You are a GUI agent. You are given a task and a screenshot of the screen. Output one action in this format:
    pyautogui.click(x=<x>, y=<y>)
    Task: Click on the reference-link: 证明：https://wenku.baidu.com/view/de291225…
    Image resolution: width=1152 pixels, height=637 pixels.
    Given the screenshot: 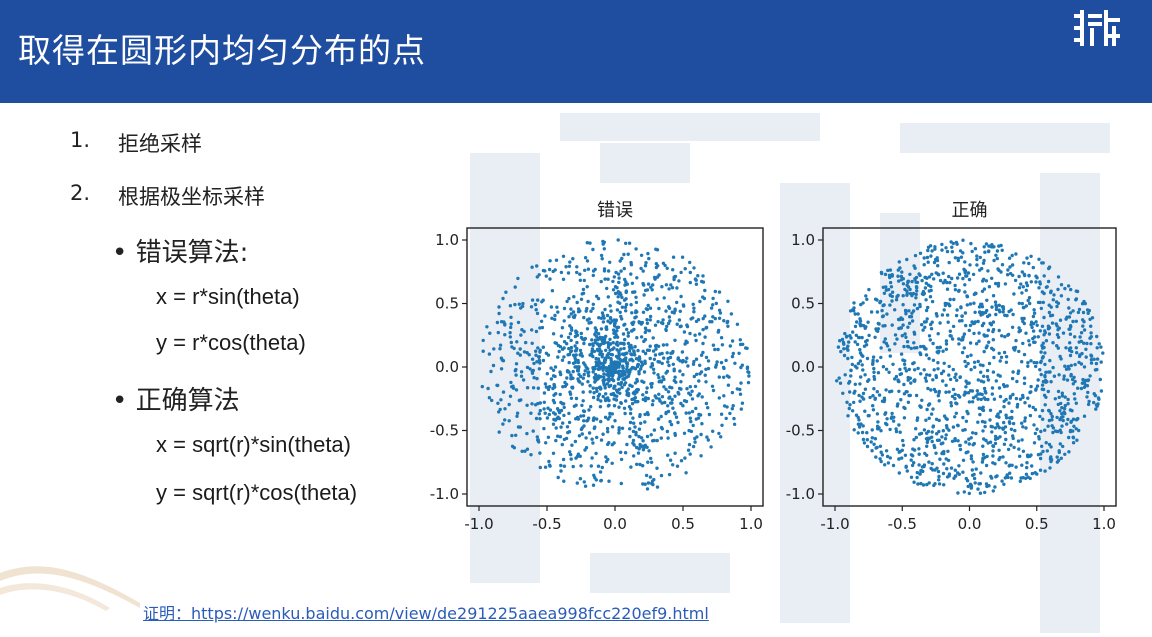 What is the action you would take?
    pyautogui.click(x=426, y=613)
    